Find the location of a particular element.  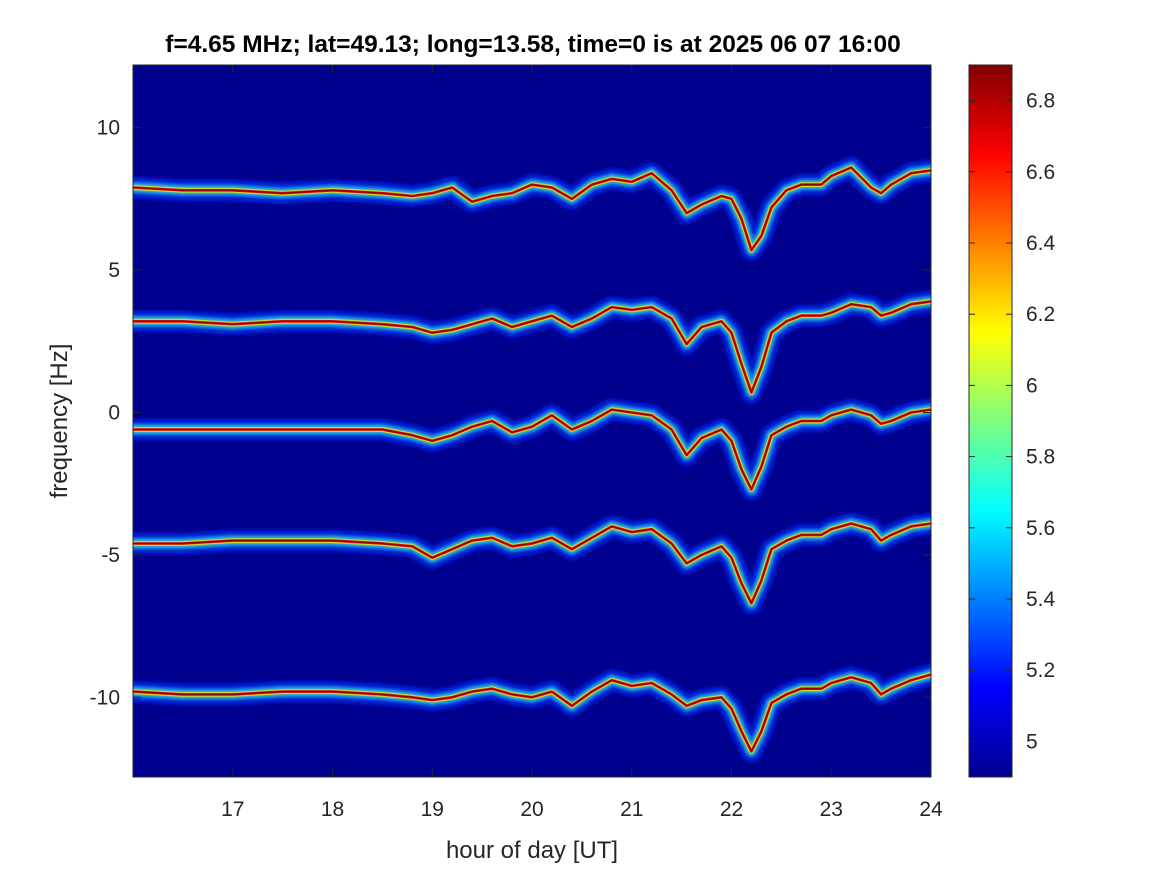

x-tick-label: 18 is located at coordinates (332, 809).